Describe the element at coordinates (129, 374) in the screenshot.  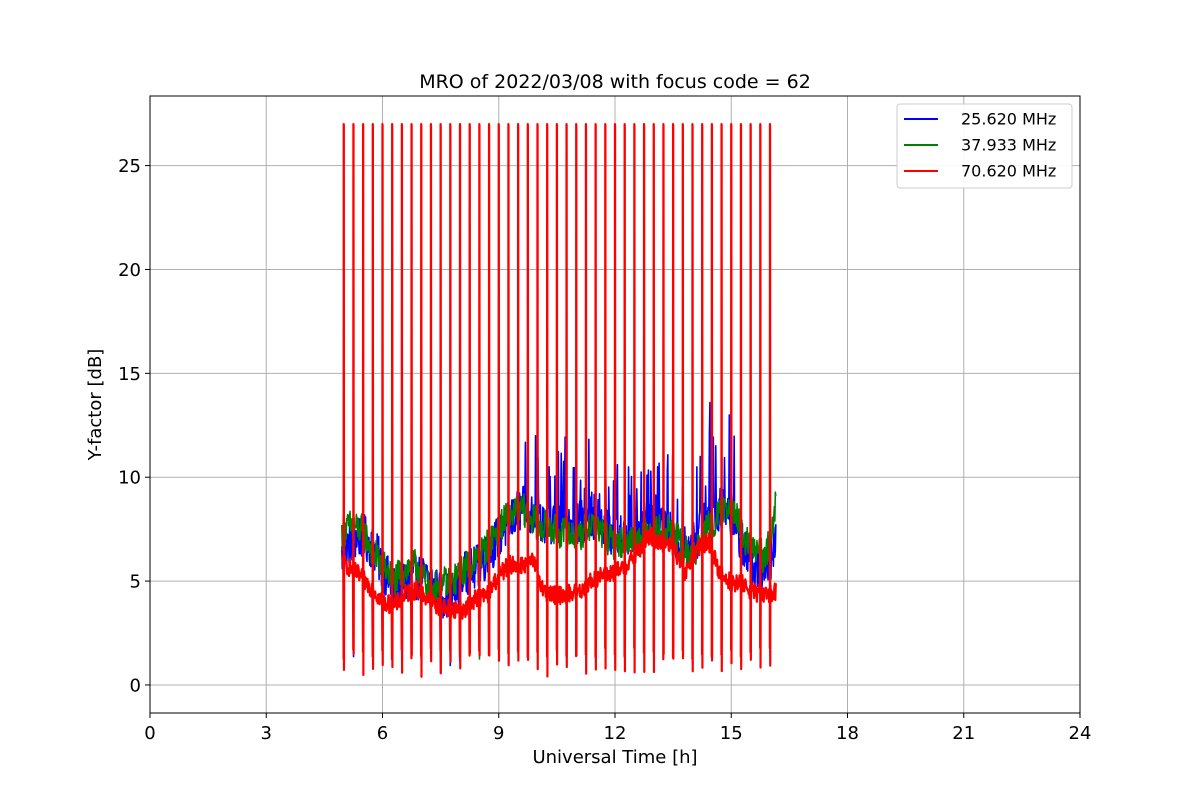
I see `y-tick-label: 15` at that location.